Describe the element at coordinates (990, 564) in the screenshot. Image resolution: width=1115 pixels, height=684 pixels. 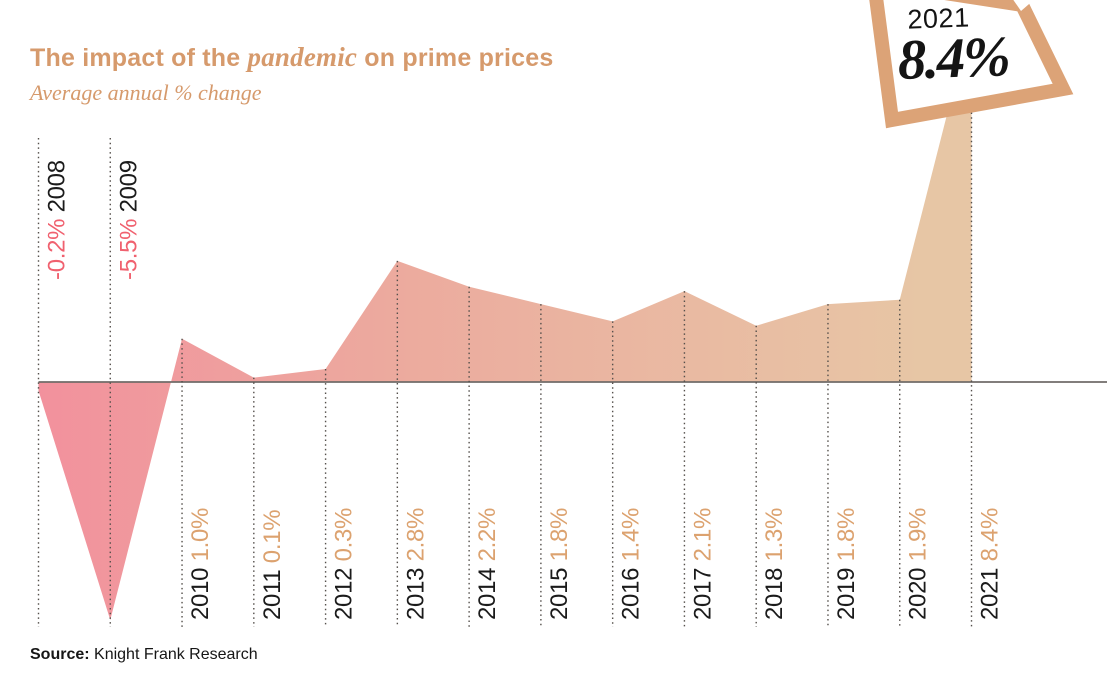
I see `bottom-label-2021: 2021 8.4%` at that location.